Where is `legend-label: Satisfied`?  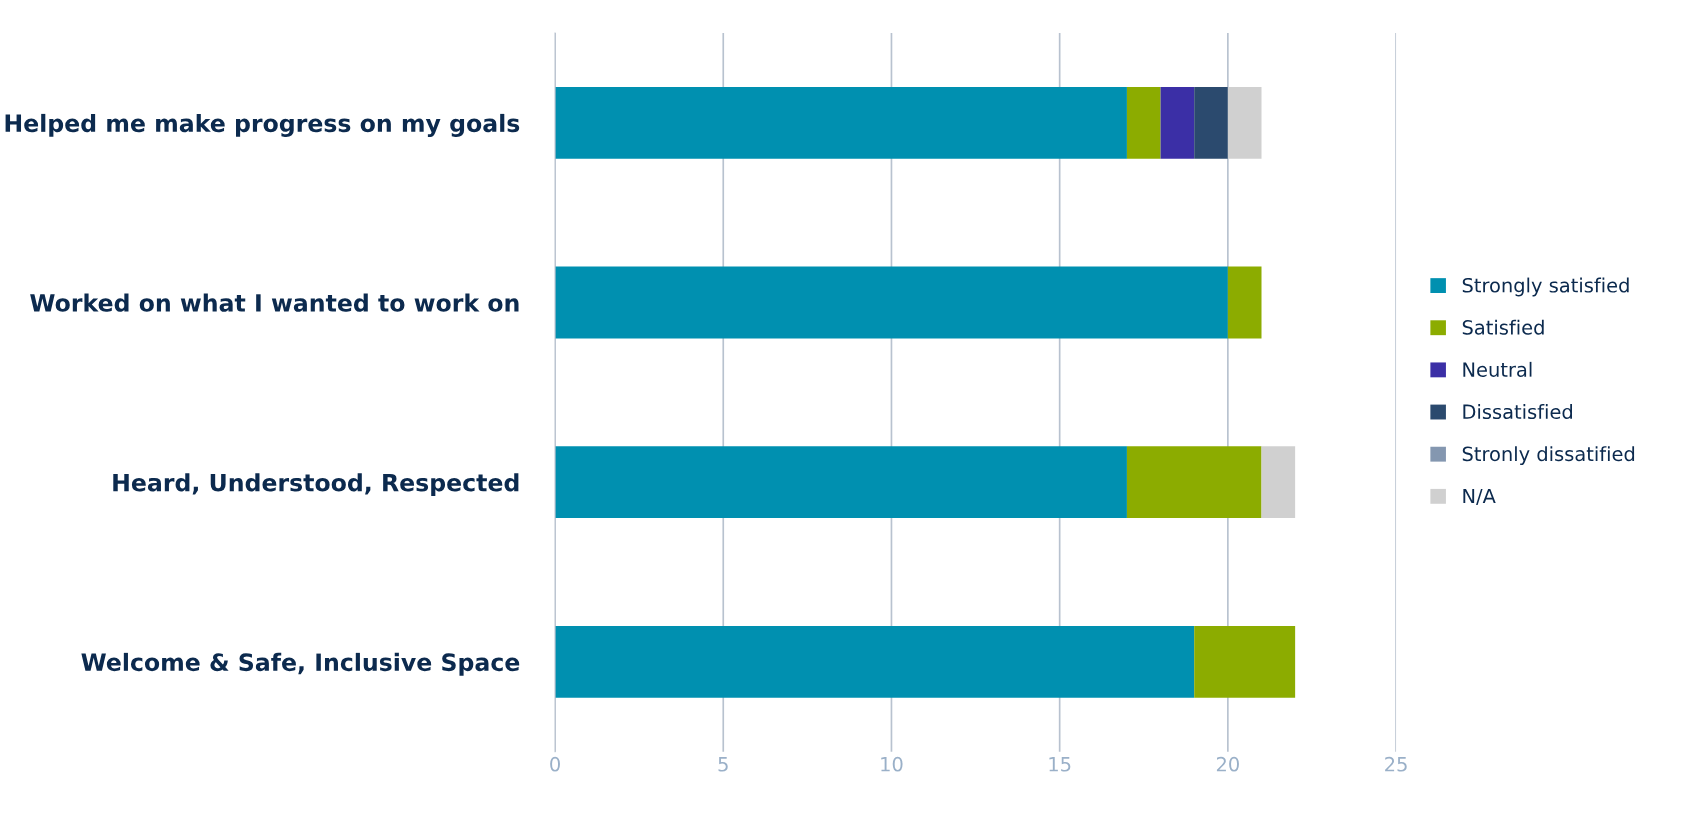
legend-label: Satisfied is located at coordinates (1503, 327).